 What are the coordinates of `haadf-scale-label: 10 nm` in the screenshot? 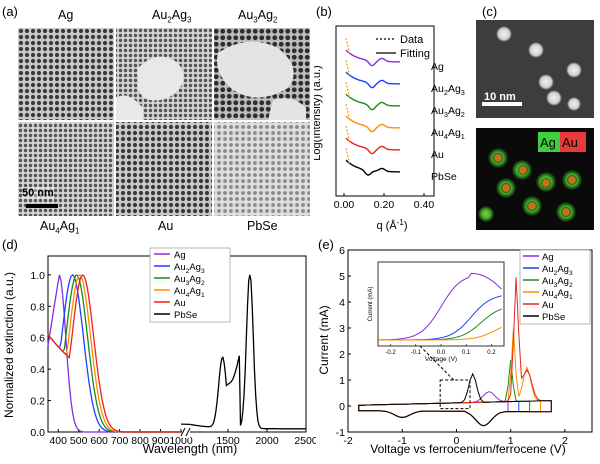 It's located at (500, 97).